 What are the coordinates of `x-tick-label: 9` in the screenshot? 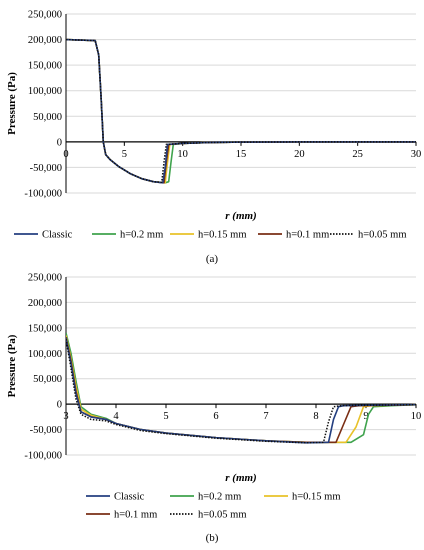 It's located at (365, 416).